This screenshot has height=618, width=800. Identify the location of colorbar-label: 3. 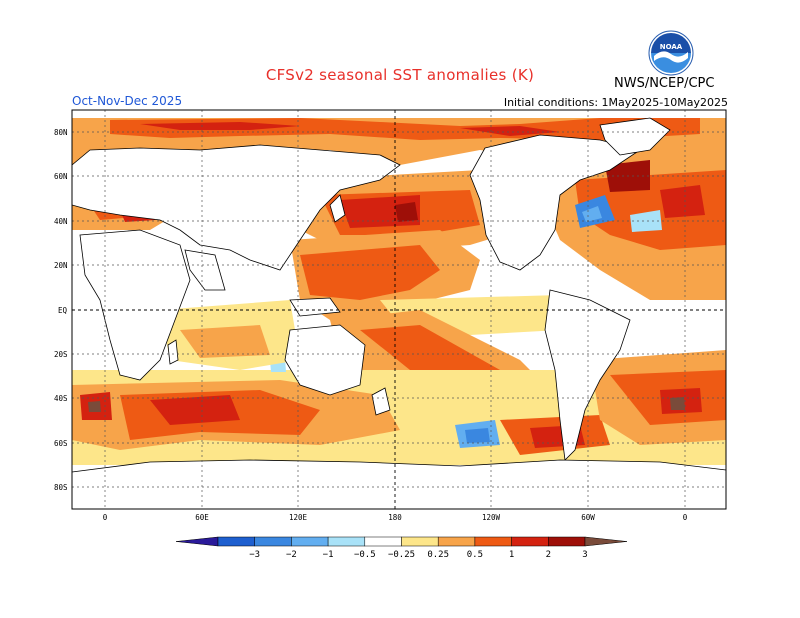
(584, 555).